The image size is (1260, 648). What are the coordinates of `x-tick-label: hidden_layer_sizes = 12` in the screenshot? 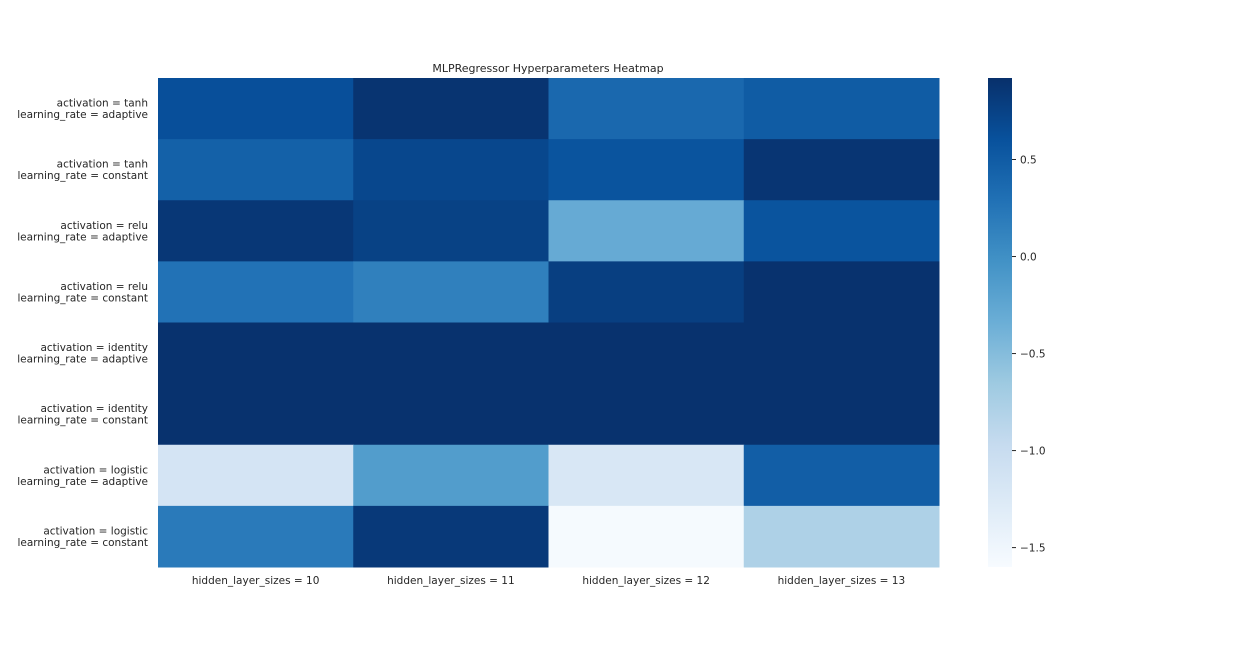 It's located at (646, 581).